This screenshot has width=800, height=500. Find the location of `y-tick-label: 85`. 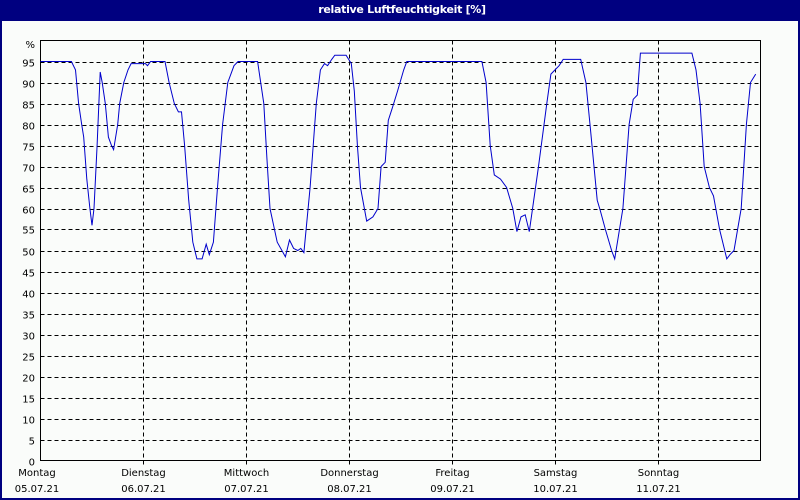

y-tick-label: 85 is located at coordinates (28, 106).